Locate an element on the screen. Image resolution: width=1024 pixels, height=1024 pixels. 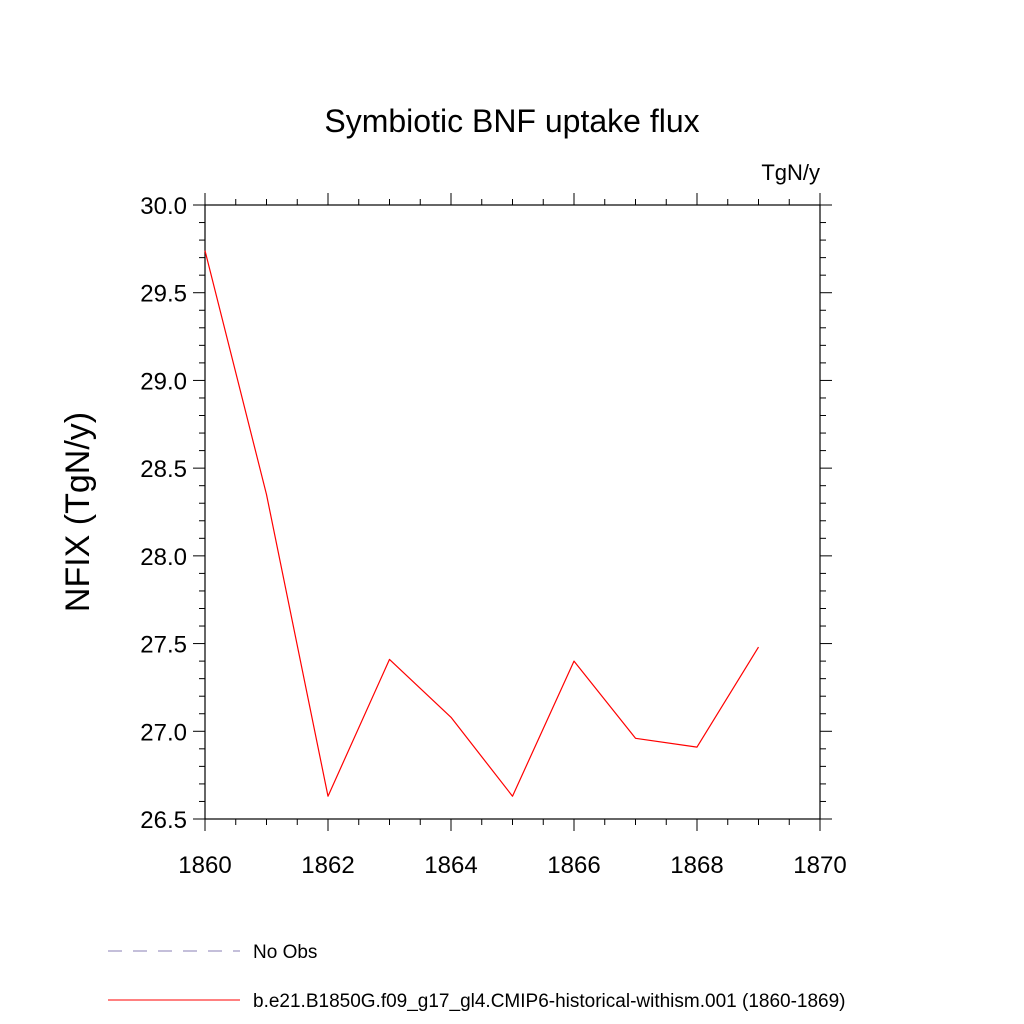
y-tick-label: 30.0 is located at coordinates (163, 206).